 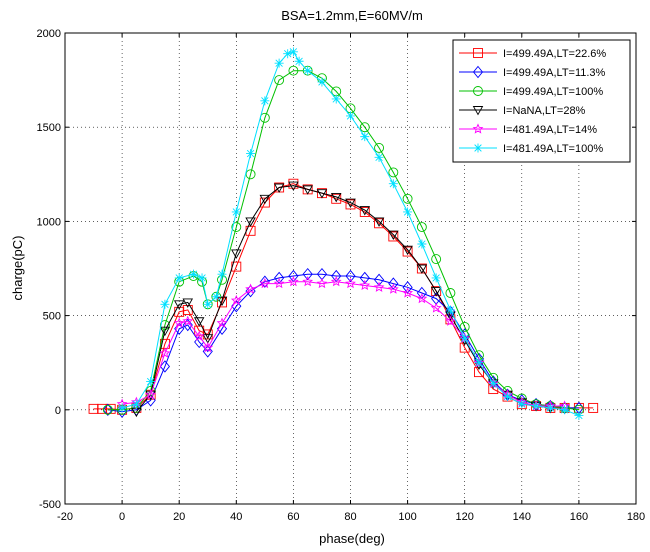 I want to click on x-tick-label: 140, so click(x=522, y=517).